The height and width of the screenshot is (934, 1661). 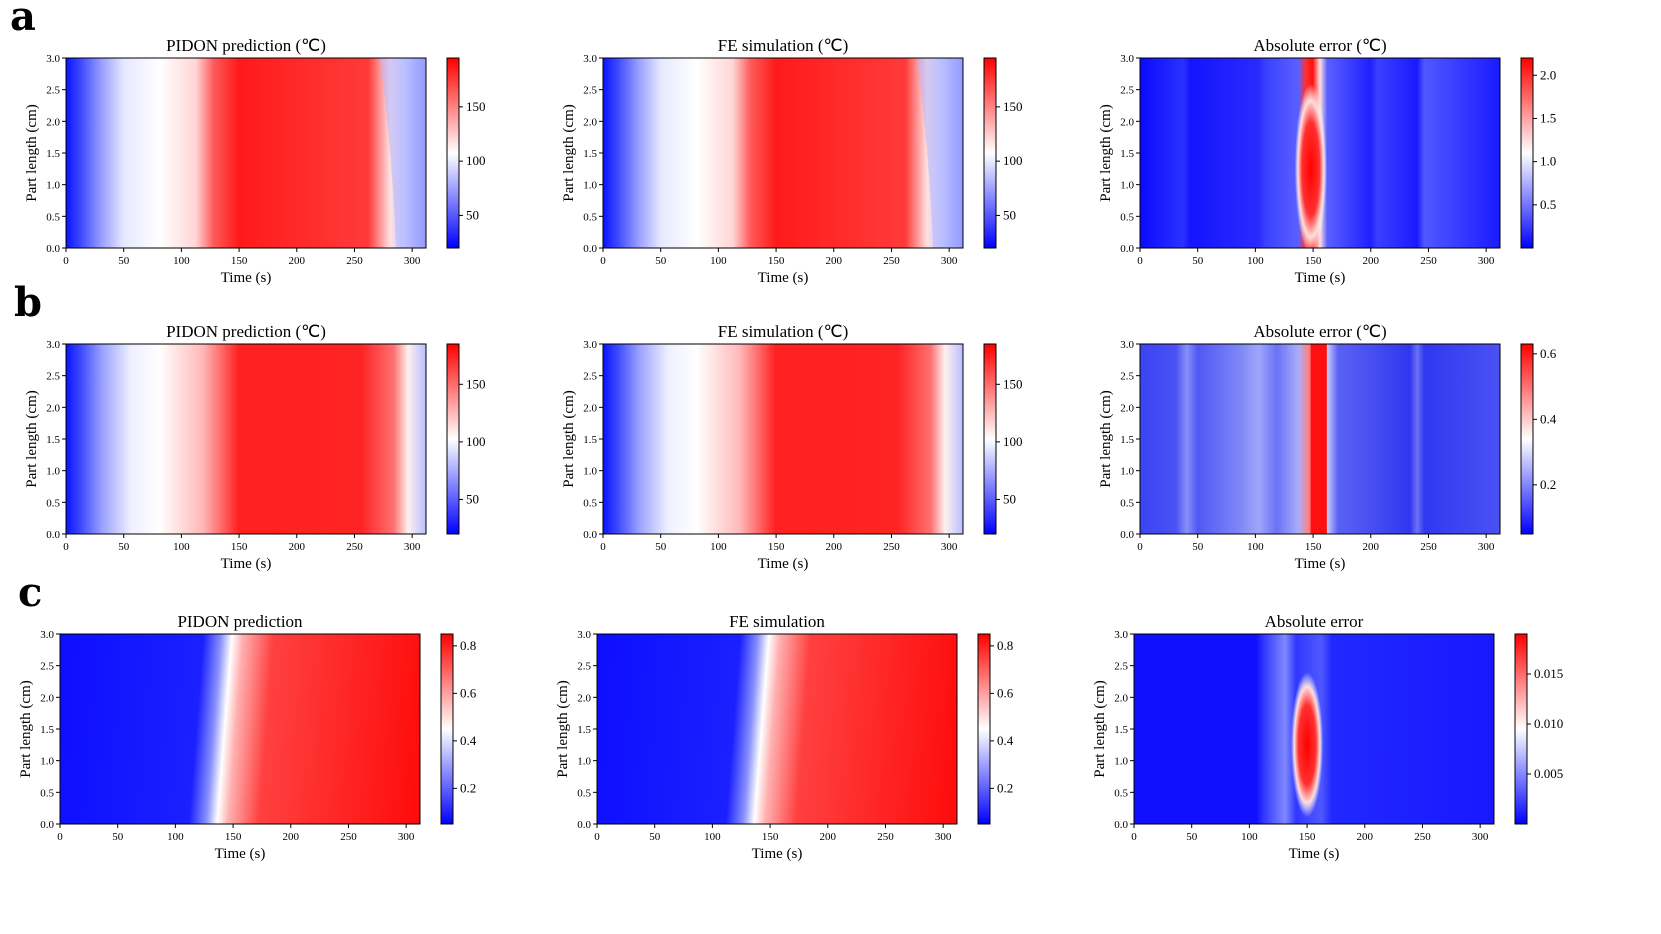 What do you see at coordinates (1013, 106) in the screenshot?
I see `colorbar-tick-label: 150` at bounding box center [1013, 106].